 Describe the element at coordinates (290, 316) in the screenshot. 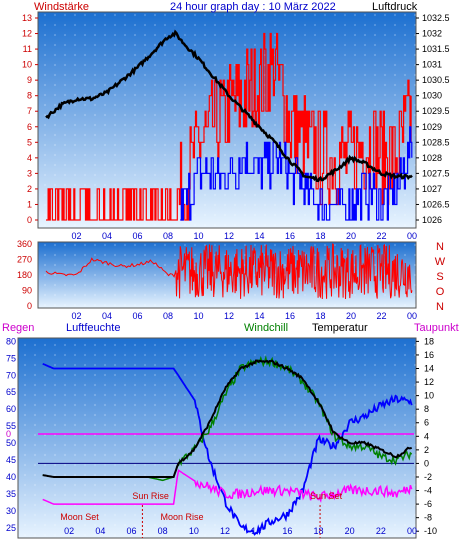

I see `panel2-x-tick: 16` at that location.